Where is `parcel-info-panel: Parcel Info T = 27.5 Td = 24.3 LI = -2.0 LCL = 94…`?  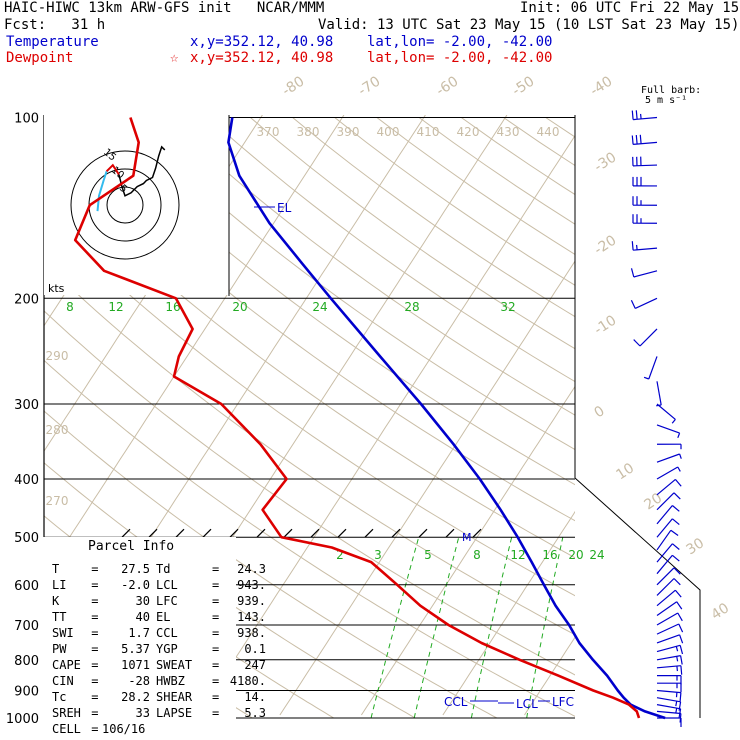
parcel-info-panel: Parcel Info T = 27.5 Td = 24.3 LI = -2.0 LCL = 94… is located at coordinates (153, 636).